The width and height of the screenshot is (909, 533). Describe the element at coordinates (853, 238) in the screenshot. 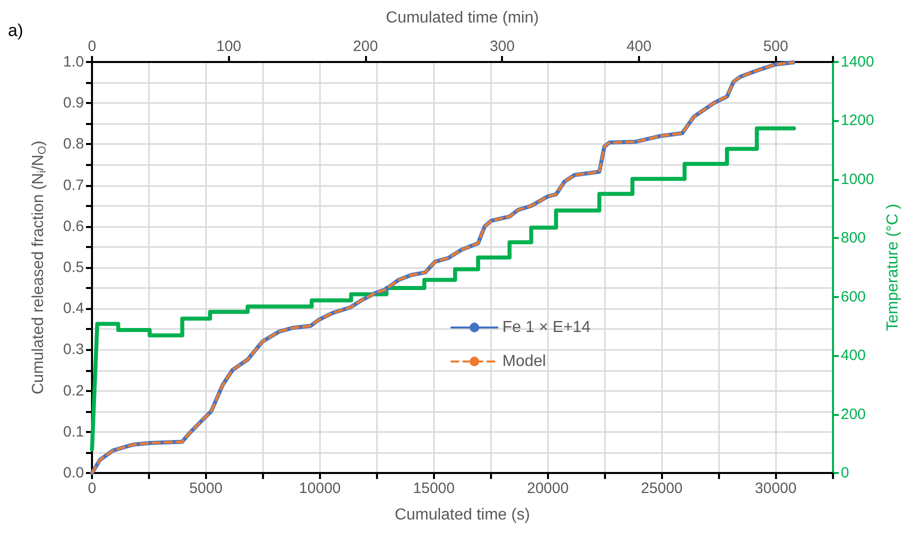

I see `y2-tick-label: 800` at that location.